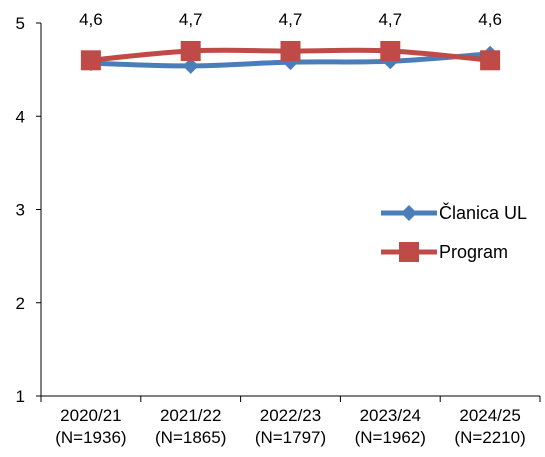  Describe the element at coordinates (190, 437) in the screenshot. I see `x-category-label: (N=1865)` at that location.